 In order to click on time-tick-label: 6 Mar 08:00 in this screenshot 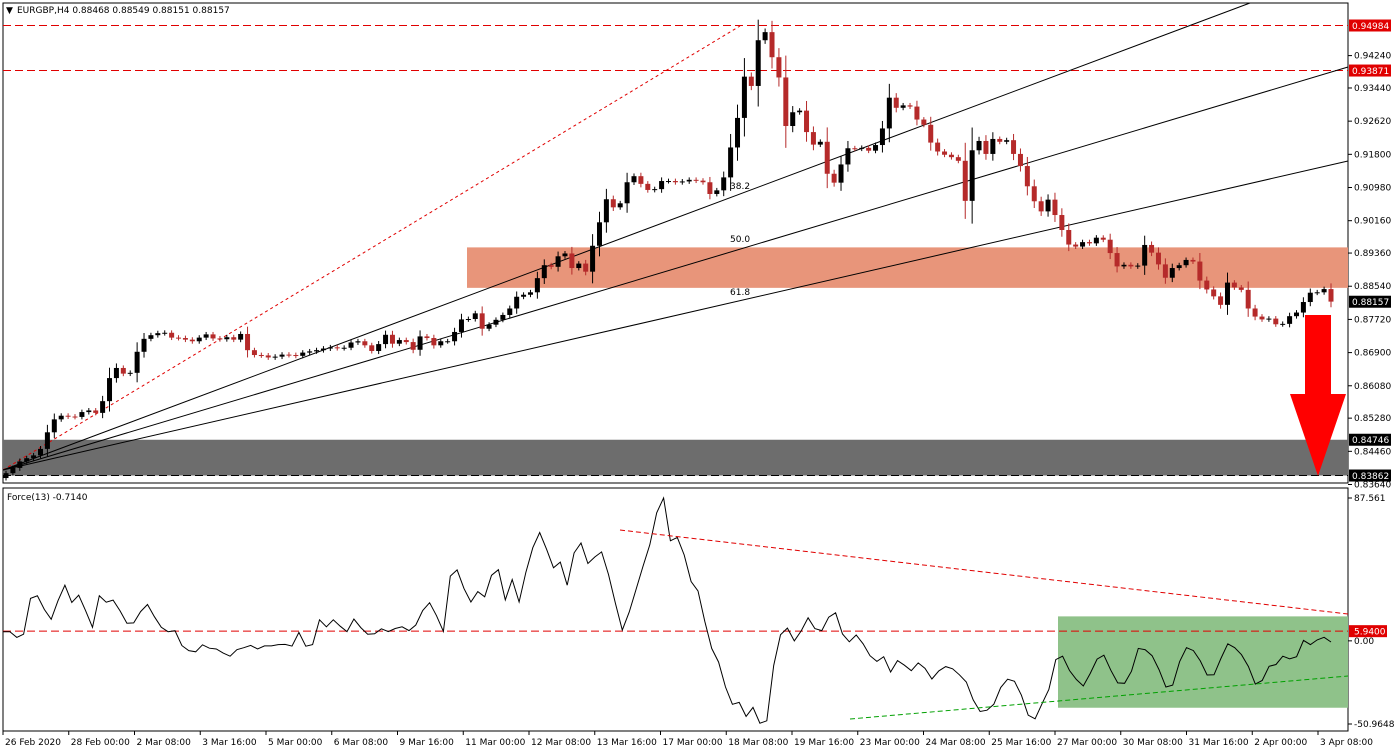, I will do `click(361, 743)`.